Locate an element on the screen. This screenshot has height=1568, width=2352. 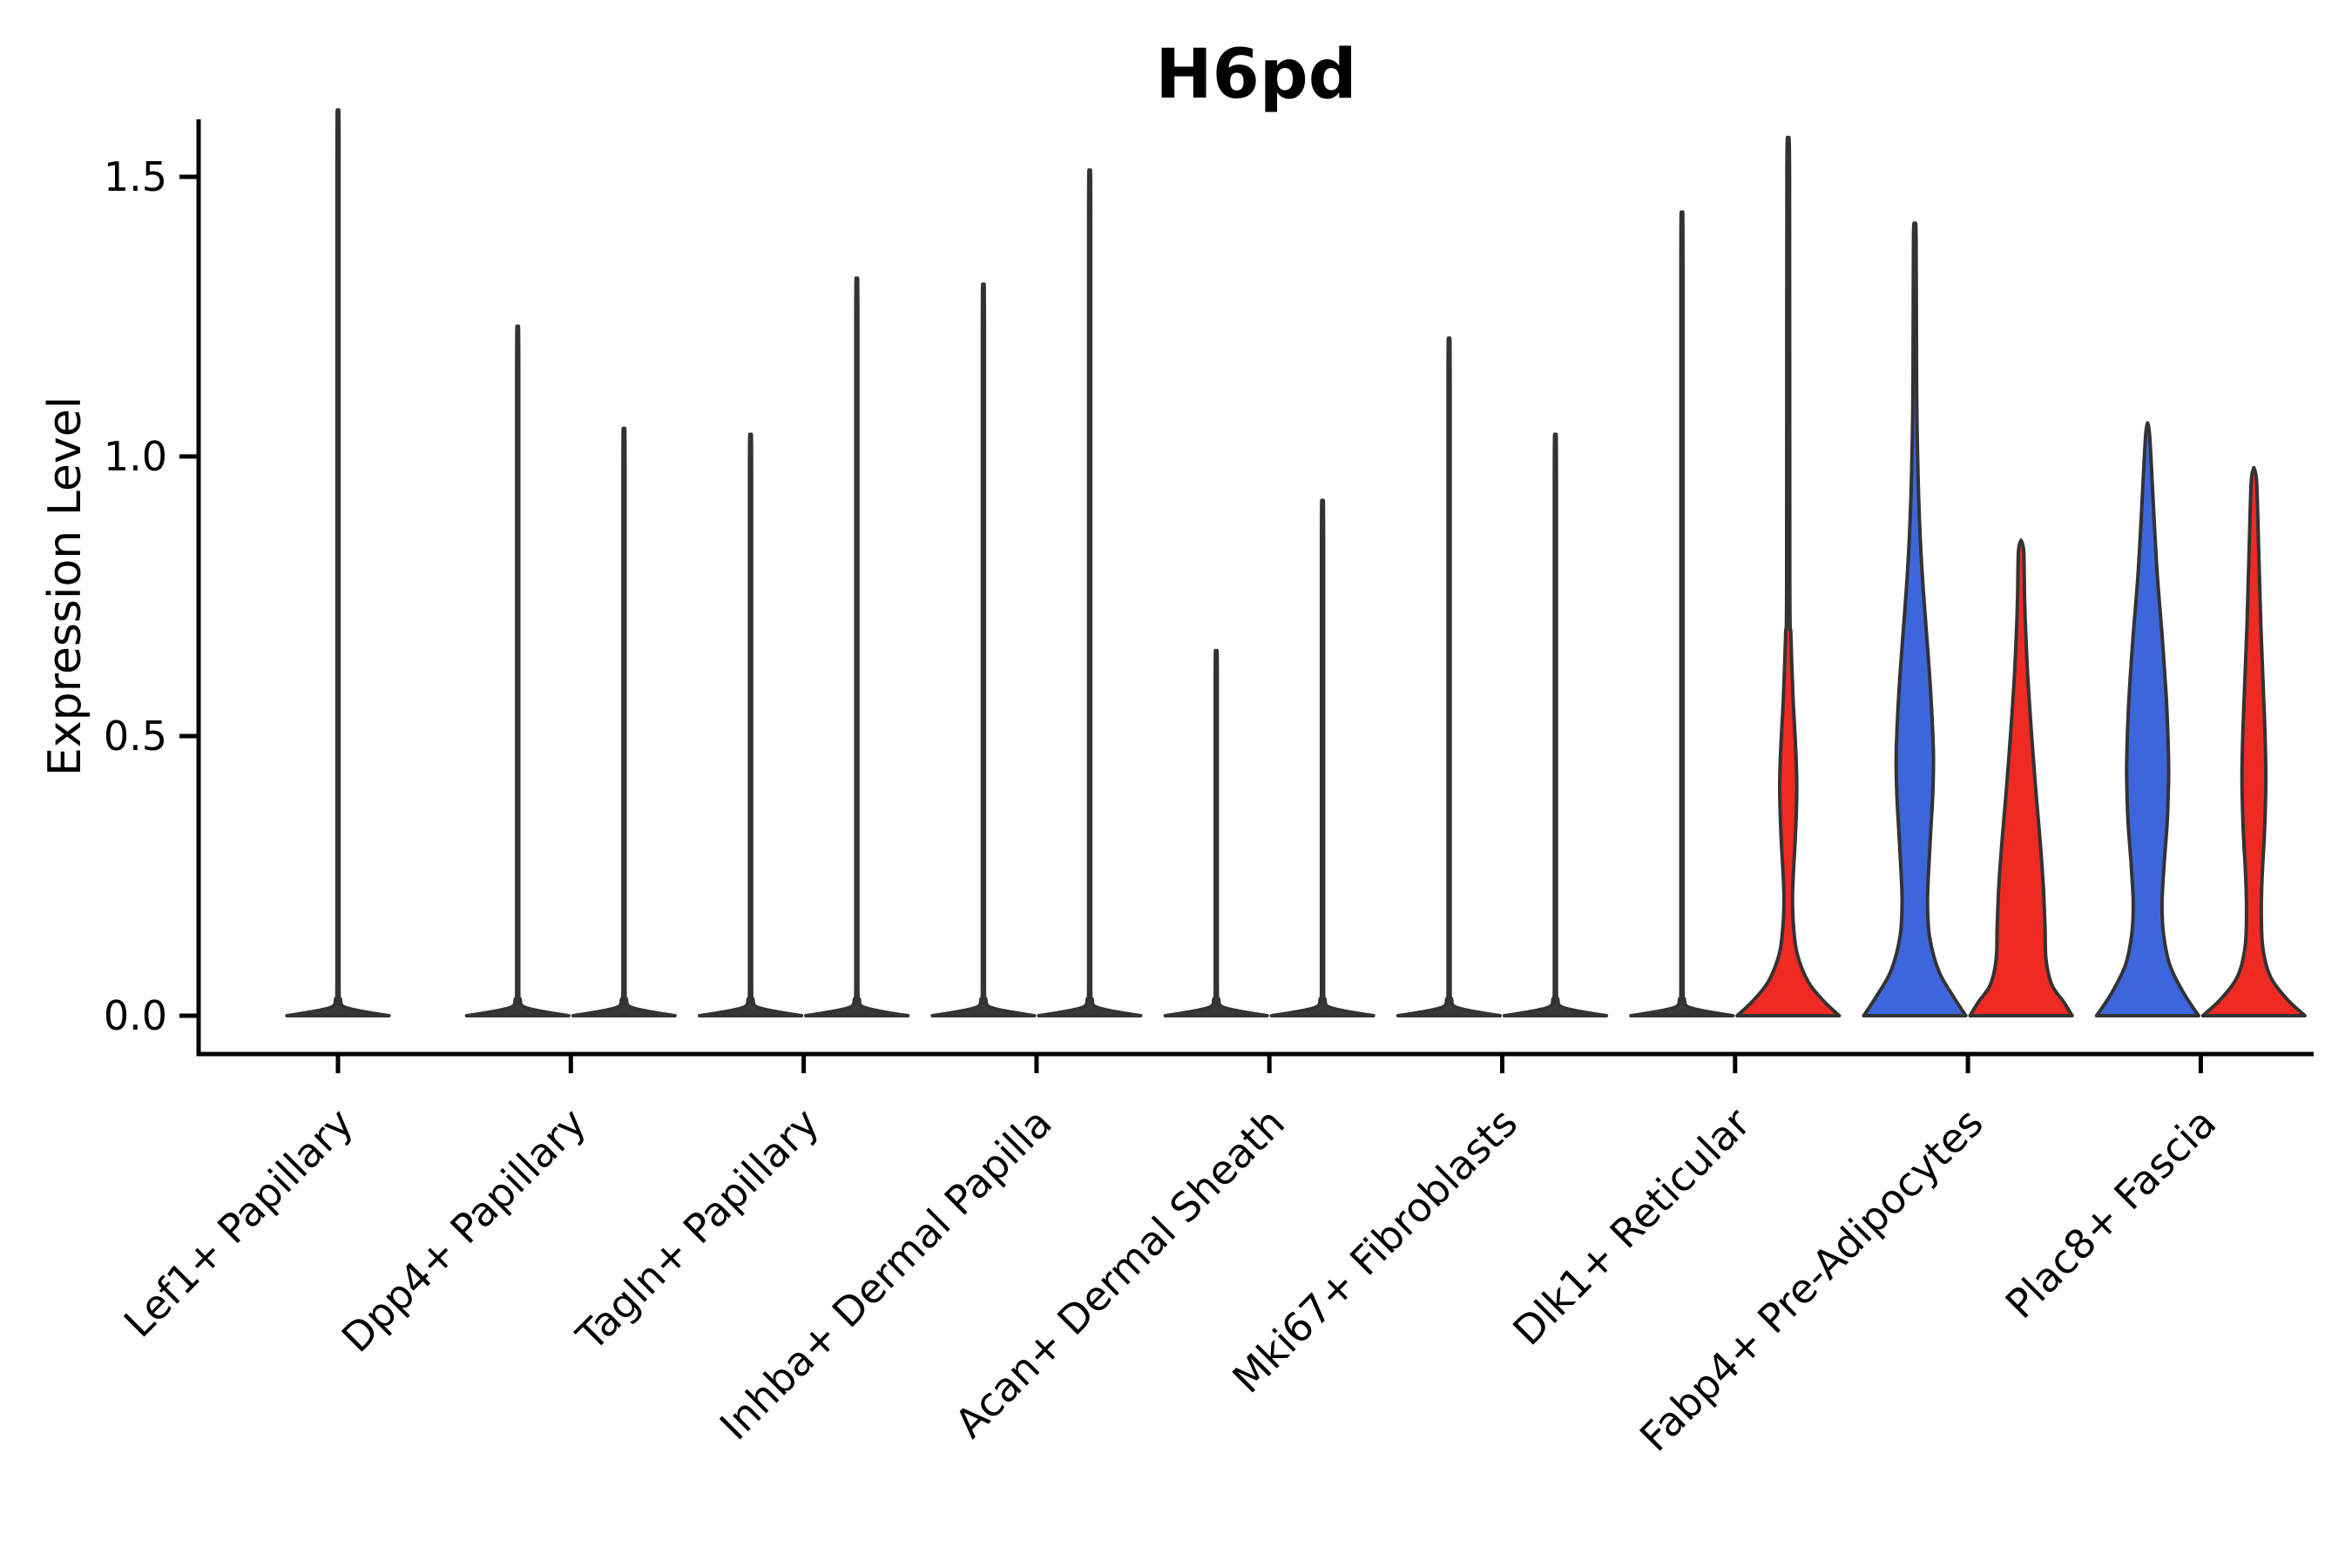
violin-fabp4-pre-adipocytes-blue is located at coordinates (1915, 619).